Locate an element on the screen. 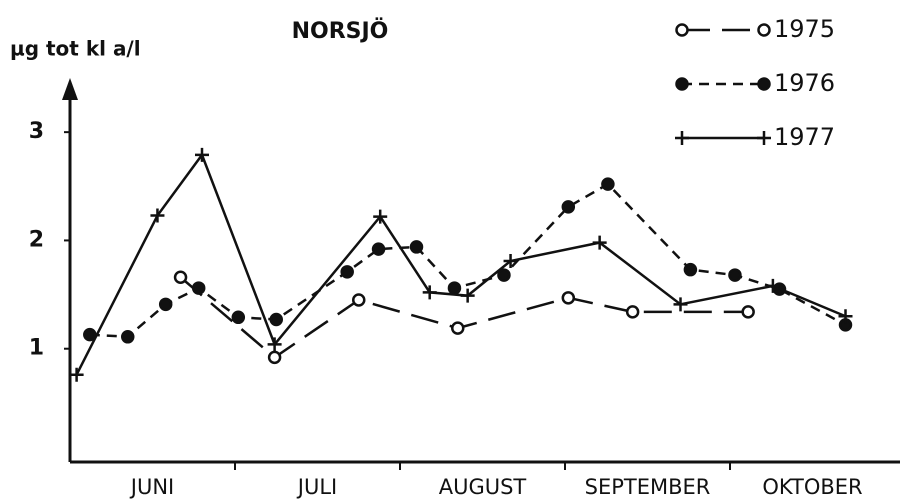 This screenshot has width=909, height=502. x-tick-label: SEPTEMBER is located at coordinates (648, 487).